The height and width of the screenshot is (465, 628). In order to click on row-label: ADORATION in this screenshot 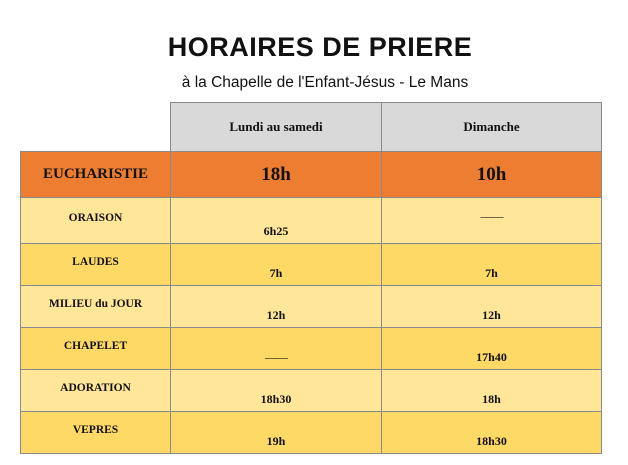, I will do `click(95, 390)`.